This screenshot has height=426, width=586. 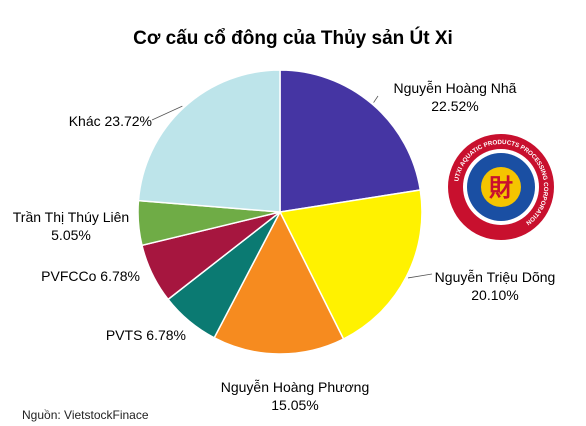 What do you see at coordinates (295, 396) in the screenshot?
I see `label-nguyen-hoang-phuong: Nguyễn Hoàng Phương 15.05%` at bounding box center [295, 396].